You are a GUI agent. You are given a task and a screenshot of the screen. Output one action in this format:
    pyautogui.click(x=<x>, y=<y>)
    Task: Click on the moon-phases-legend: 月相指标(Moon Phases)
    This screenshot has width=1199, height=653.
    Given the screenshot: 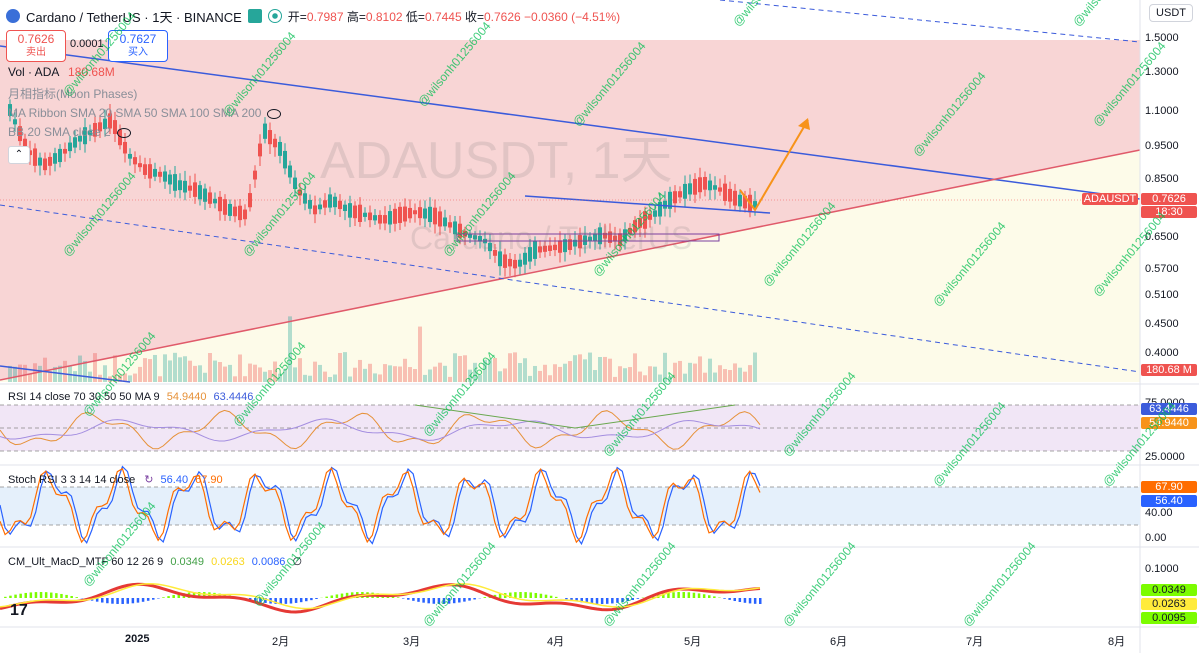 What is the action you would take?
    pyautogui.click(x=73, y=94)
    